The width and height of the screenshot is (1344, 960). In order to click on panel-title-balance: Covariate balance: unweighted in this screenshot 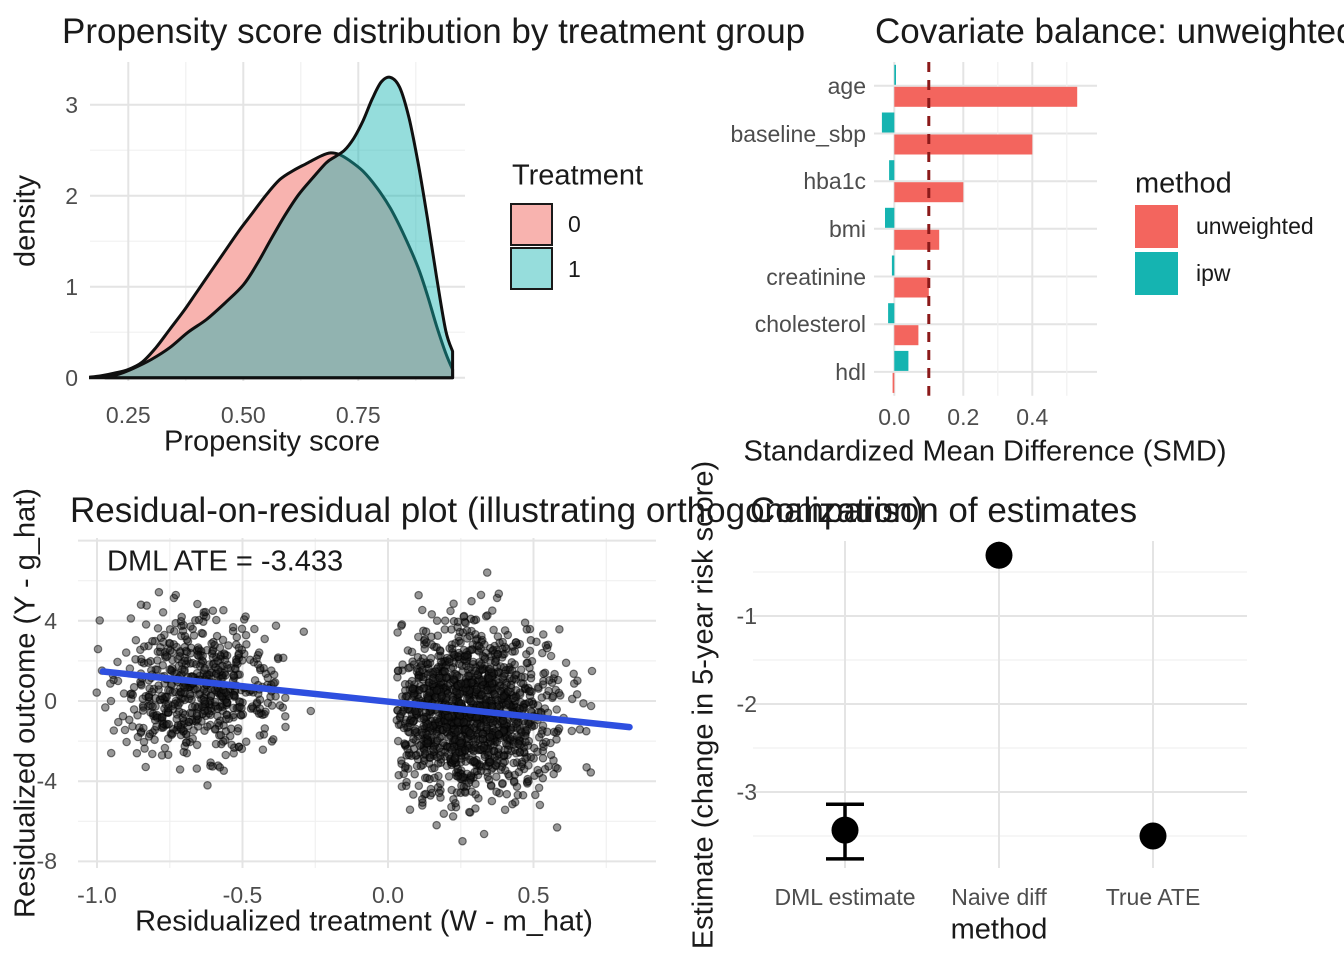, I will do `click(1109, 31)`.